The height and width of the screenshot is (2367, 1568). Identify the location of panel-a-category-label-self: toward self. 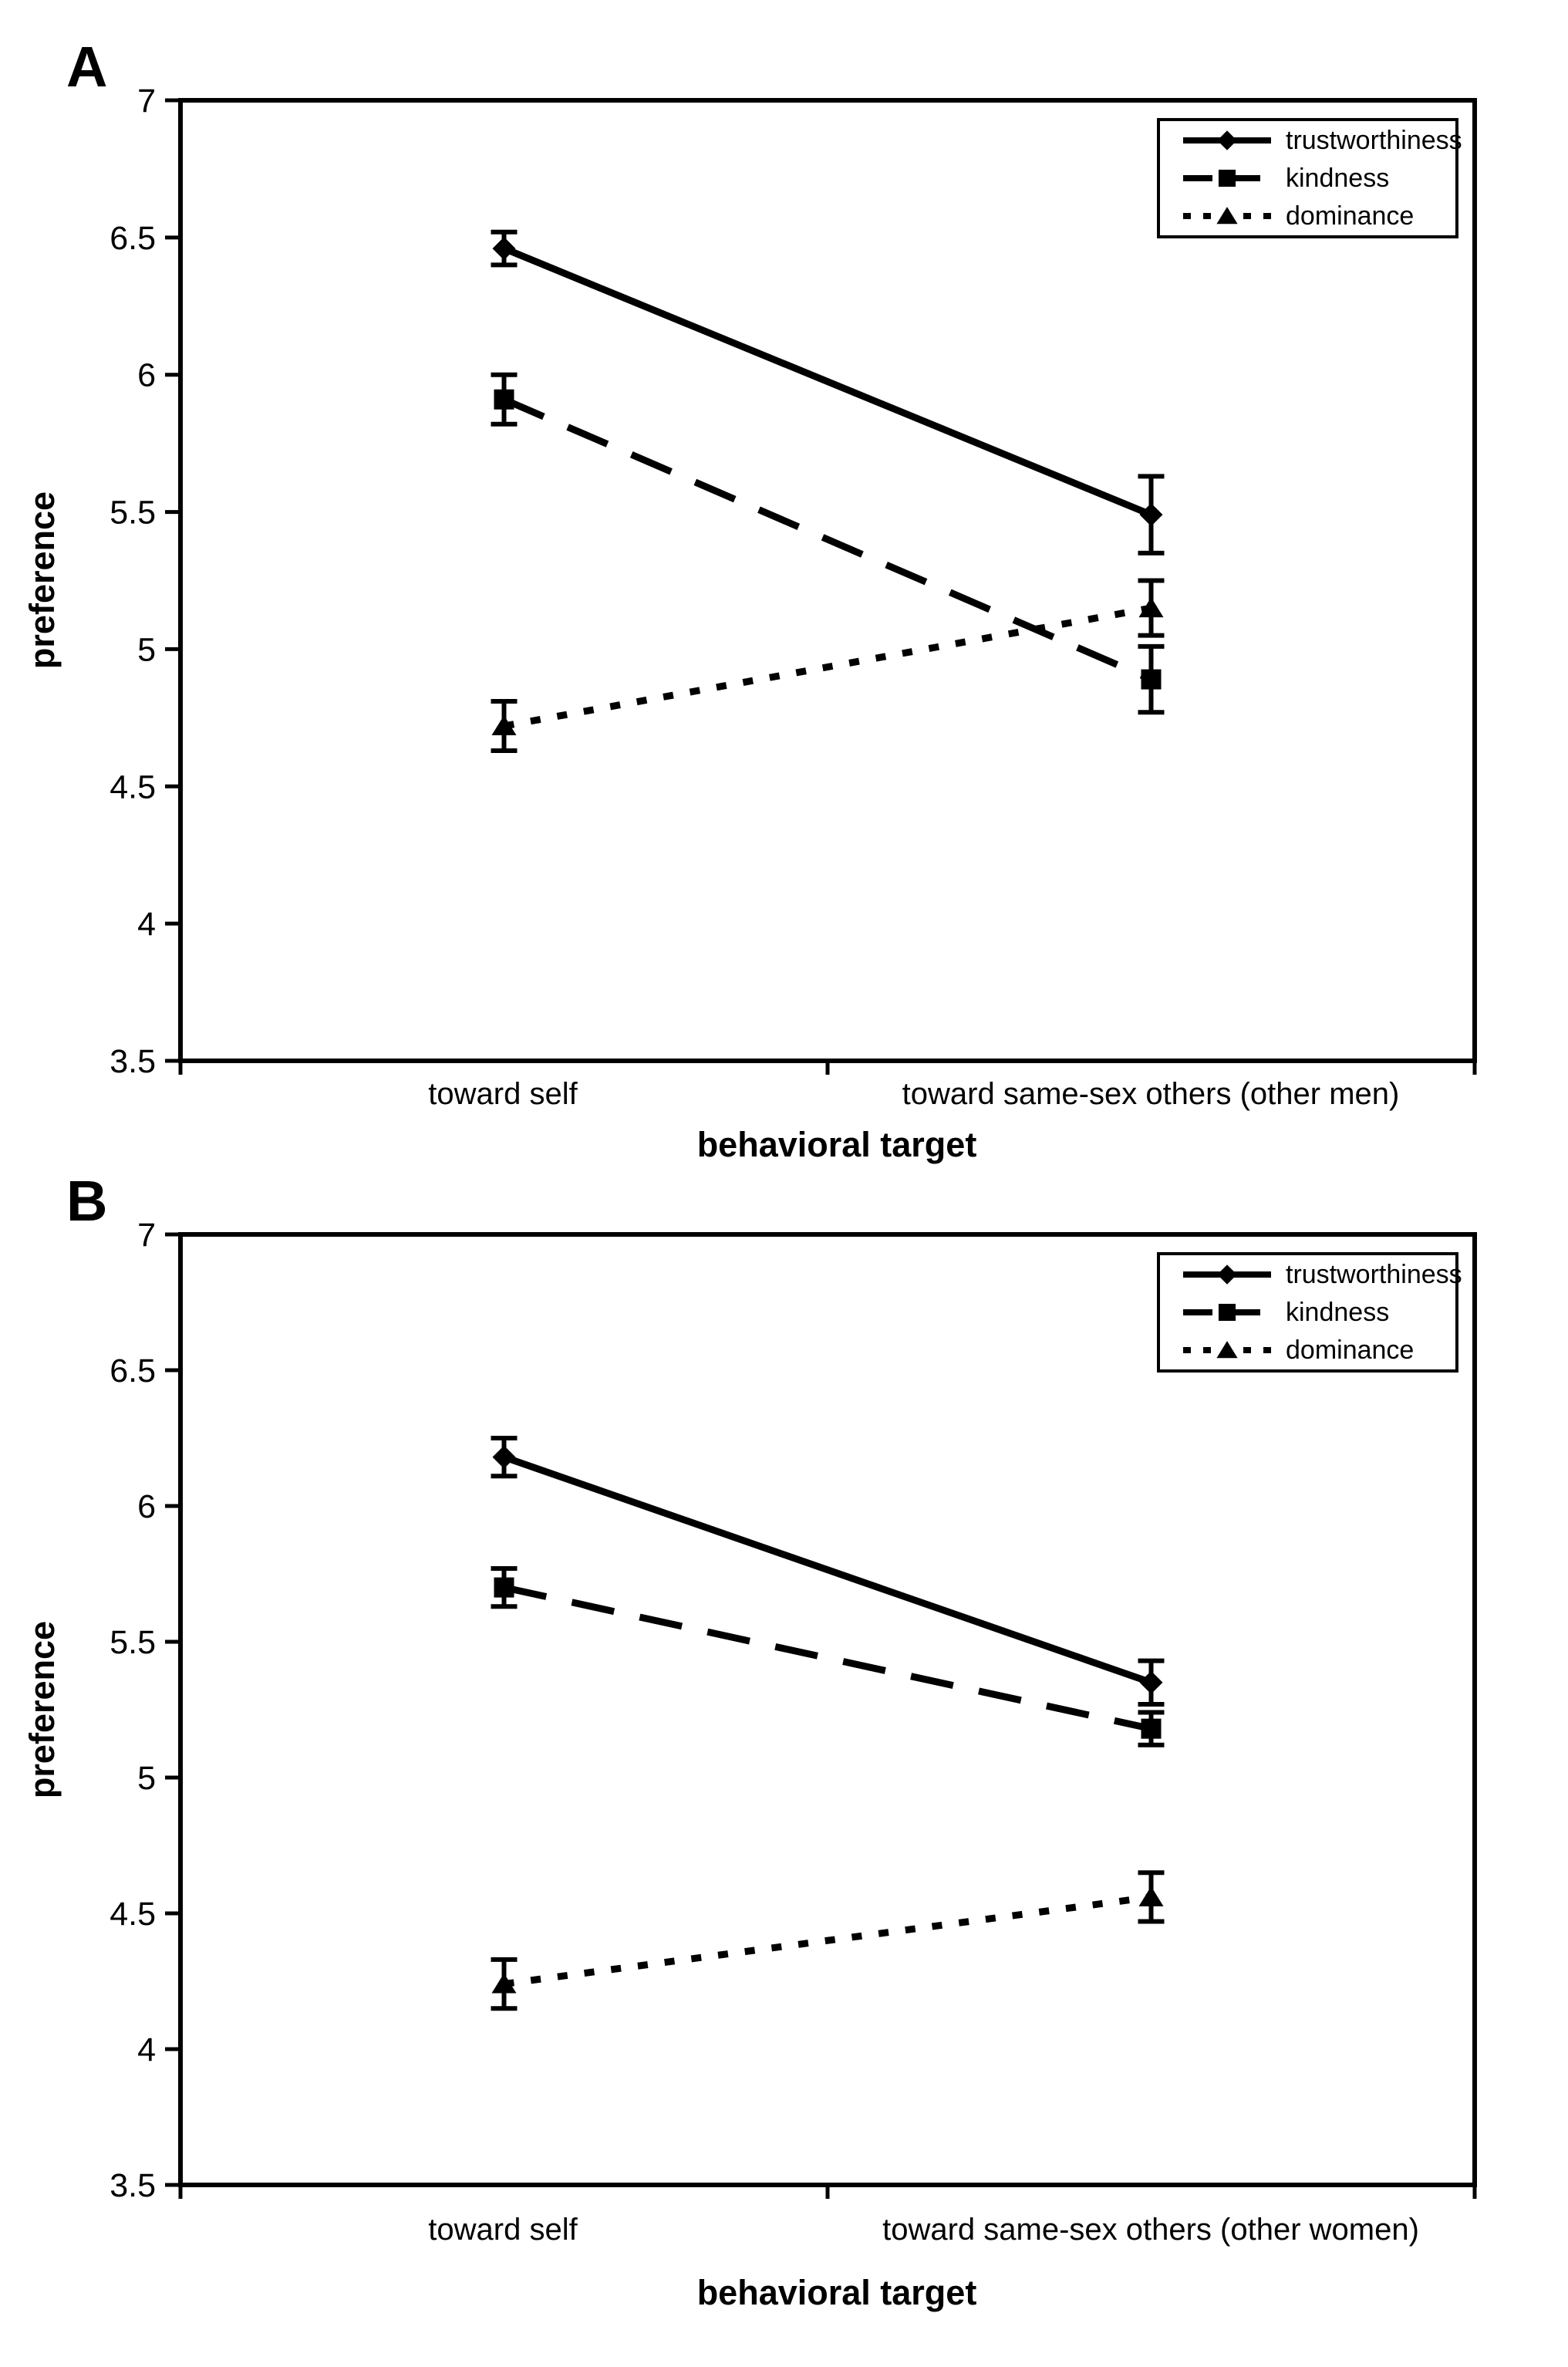
(503, 1094).